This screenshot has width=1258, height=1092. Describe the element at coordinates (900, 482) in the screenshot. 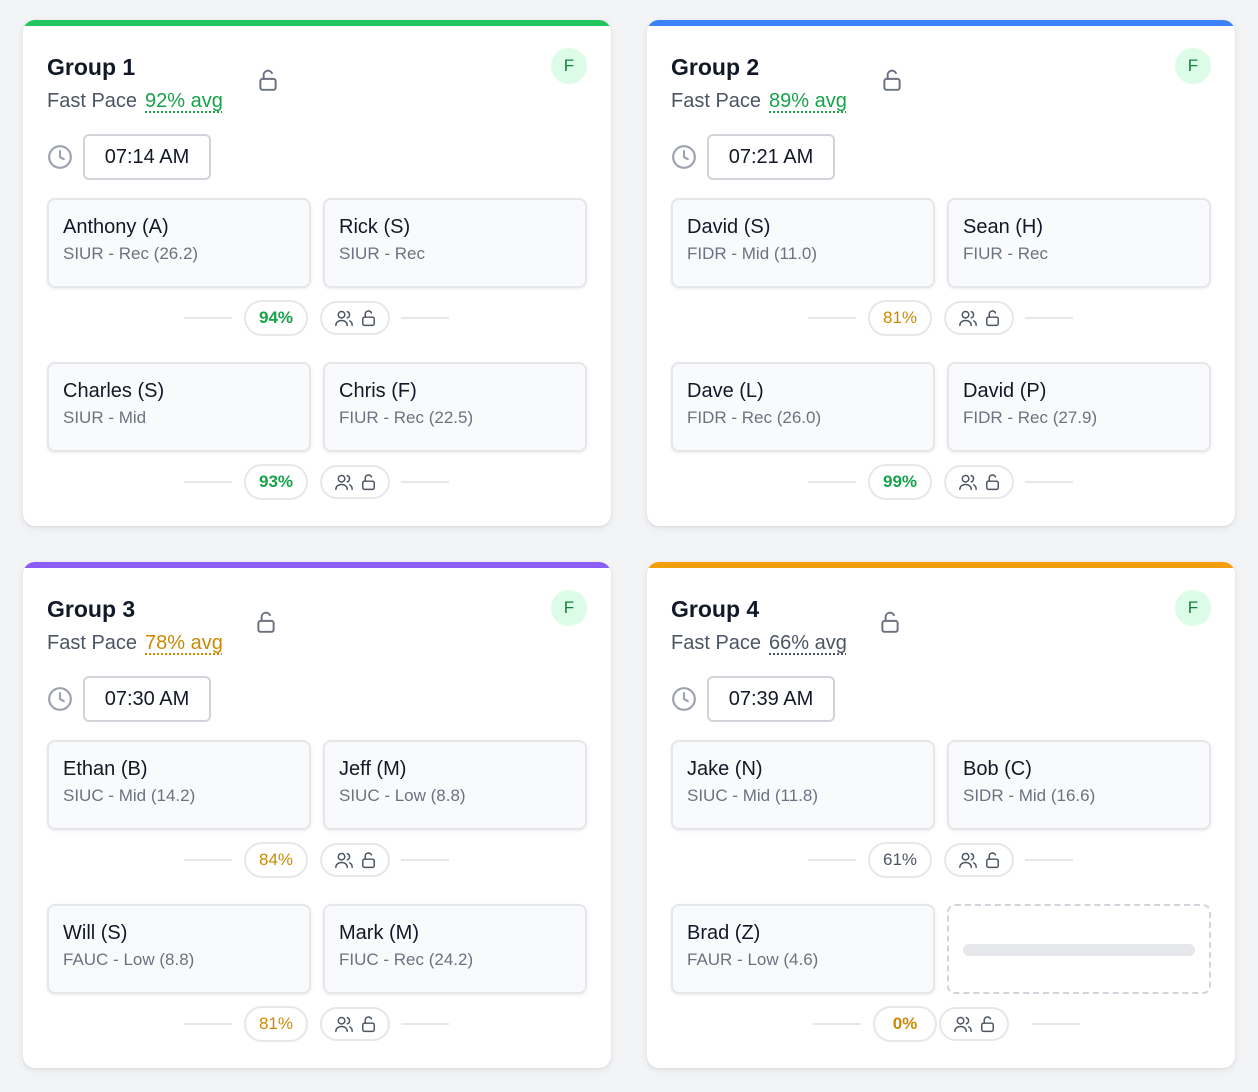

I see `pair-match-percent: 99%` at that location.